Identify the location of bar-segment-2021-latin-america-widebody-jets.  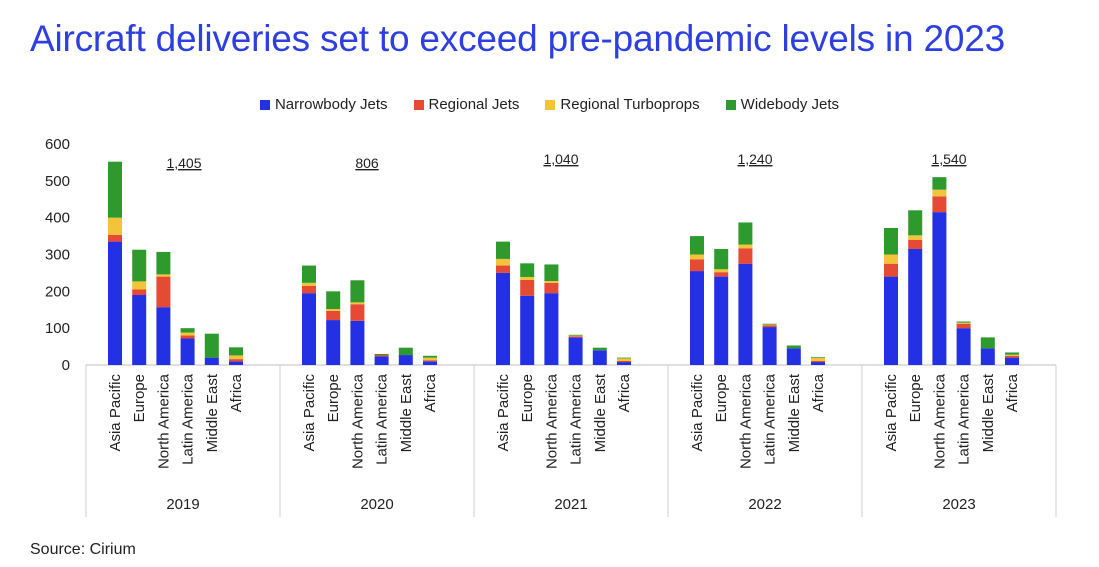
(575, 335).